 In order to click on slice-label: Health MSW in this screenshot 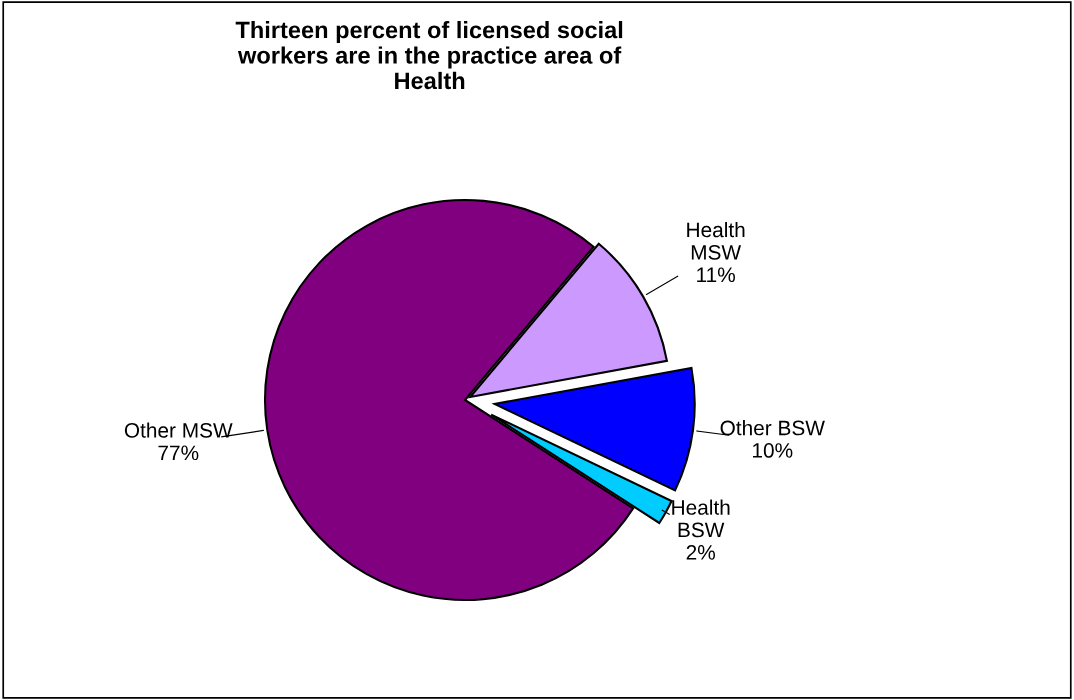, I will do `click(716, 240)`.